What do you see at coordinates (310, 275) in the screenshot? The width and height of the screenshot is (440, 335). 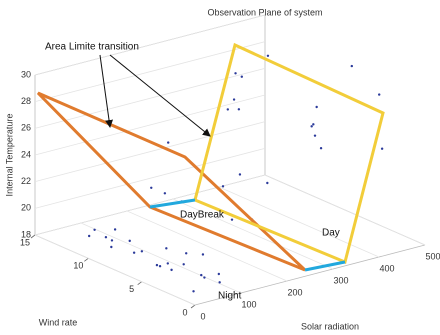 I see `axis-line` at bounding box center [310, 275].